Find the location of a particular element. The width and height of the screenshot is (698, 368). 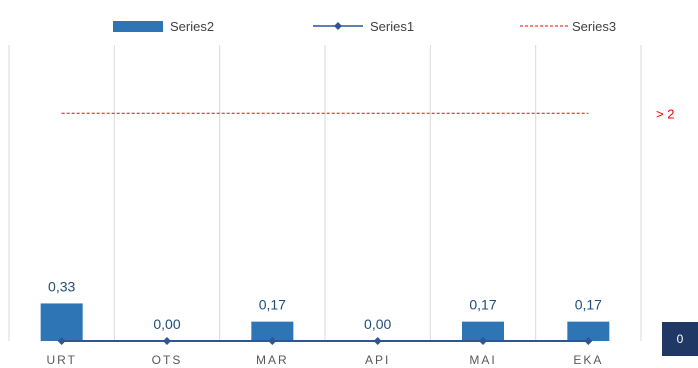

legend-marker-series1 is located at coordinates (338, 26).